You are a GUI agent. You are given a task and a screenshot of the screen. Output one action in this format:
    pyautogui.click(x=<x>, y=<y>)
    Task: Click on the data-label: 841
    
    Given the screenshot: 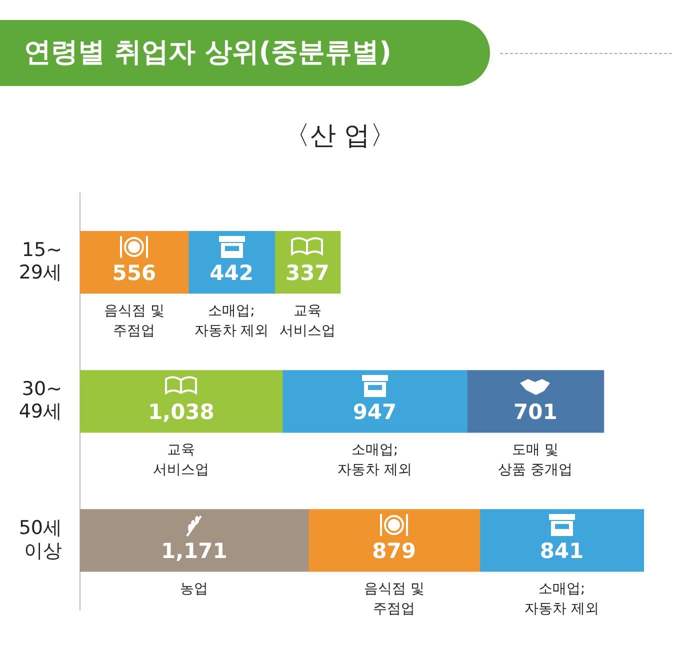 What is the action you would take?
    pyautogui.click(x=562, y=550)
    